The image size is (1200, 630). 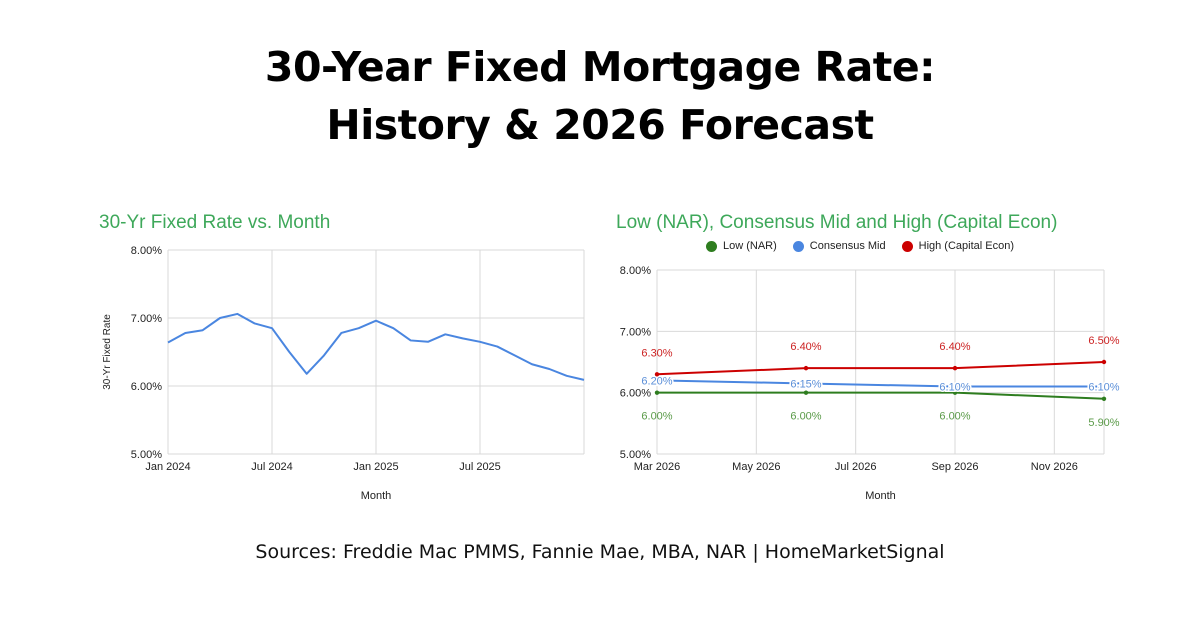 I want to click on legend-label: Consensus Mid, so click(x=847, y=246).